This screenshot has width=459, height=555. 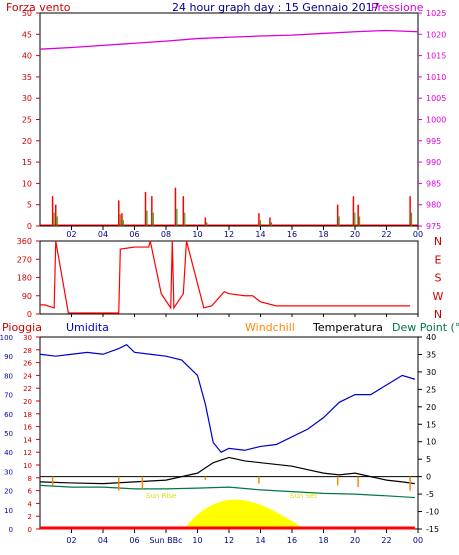 What do you see at coordinates (276, 7) in the screenshot?
I see `chart-title: 24 hour graph day : 15 Gennaio 2017` at bounding box center [276, 7].